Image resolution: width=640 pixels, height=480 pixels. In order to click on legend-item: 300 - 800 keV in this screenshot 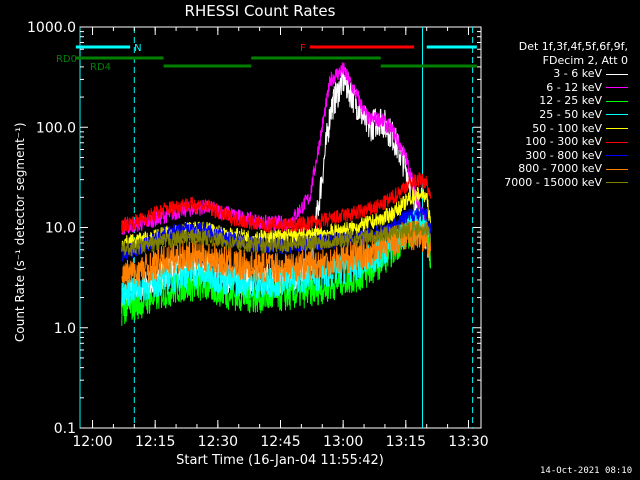, I will do `click(557, 156)`.